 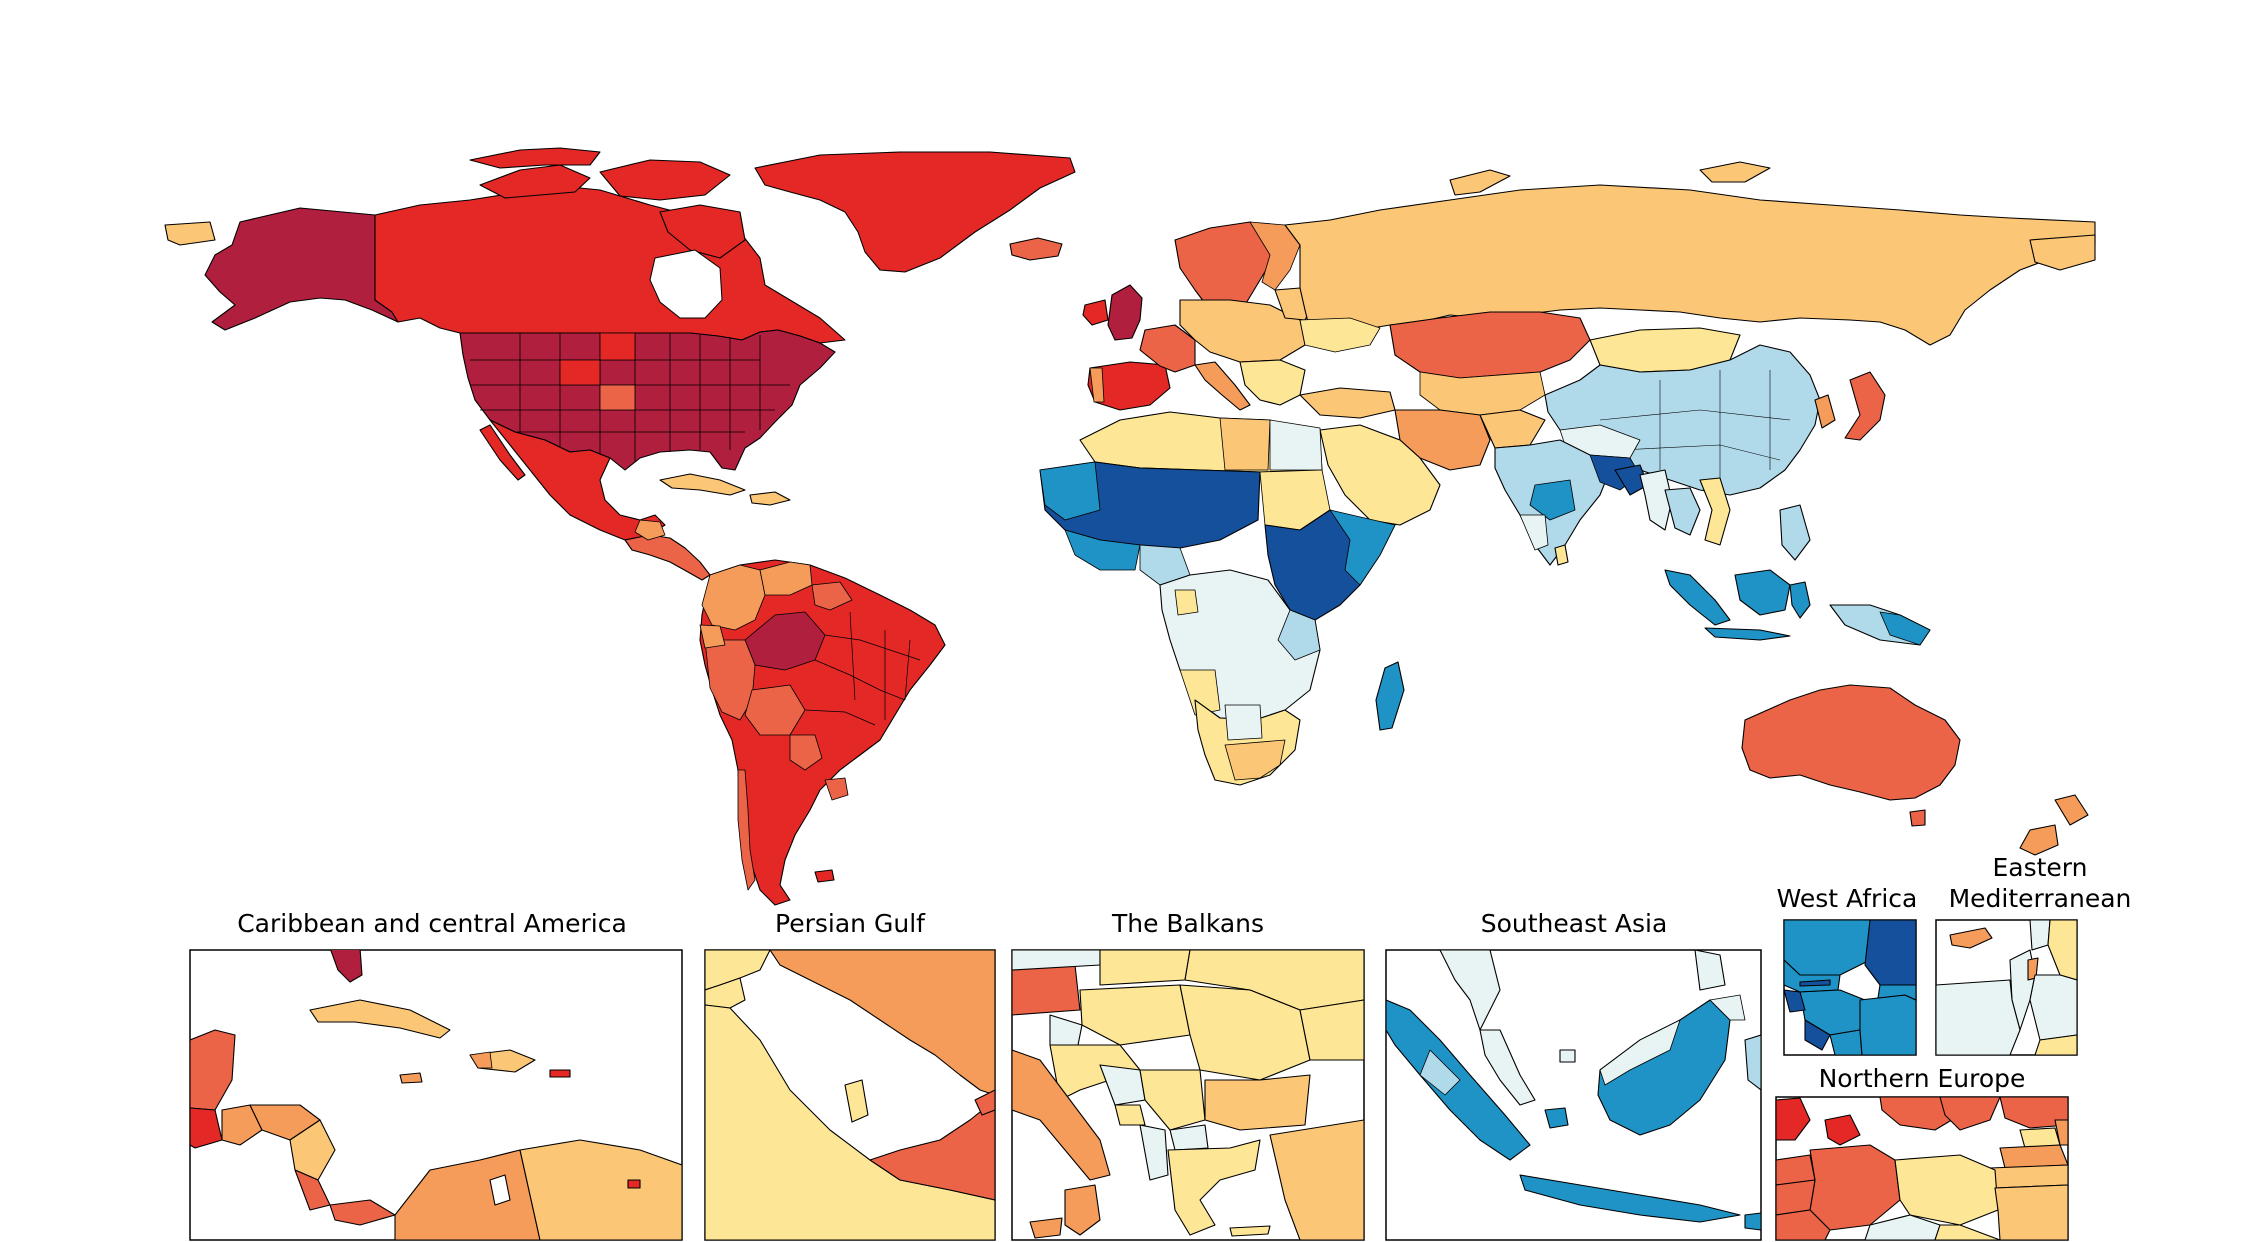 I want to click on inset-west-africa-mali, so click(x=1890, y=953).